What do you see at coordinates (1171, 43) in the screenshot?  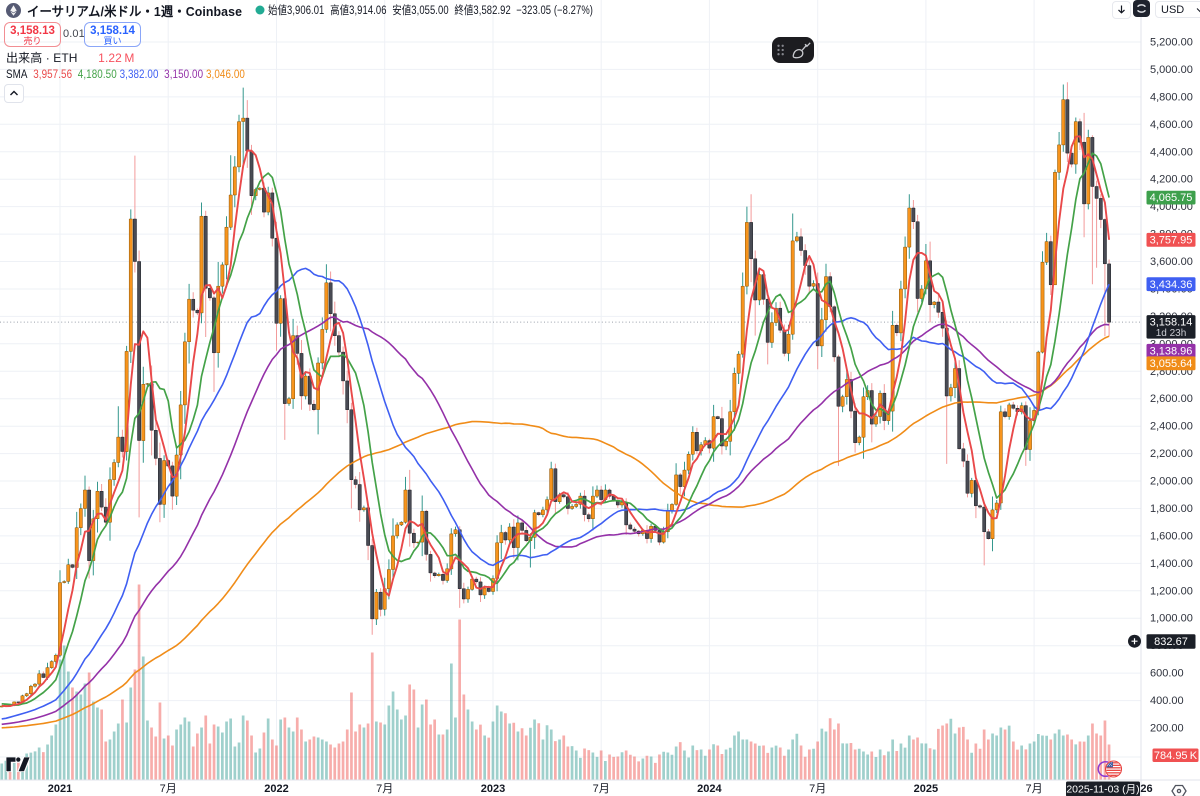 I see `svg-text: 5,200.00` at bounding box center [1171, 43].